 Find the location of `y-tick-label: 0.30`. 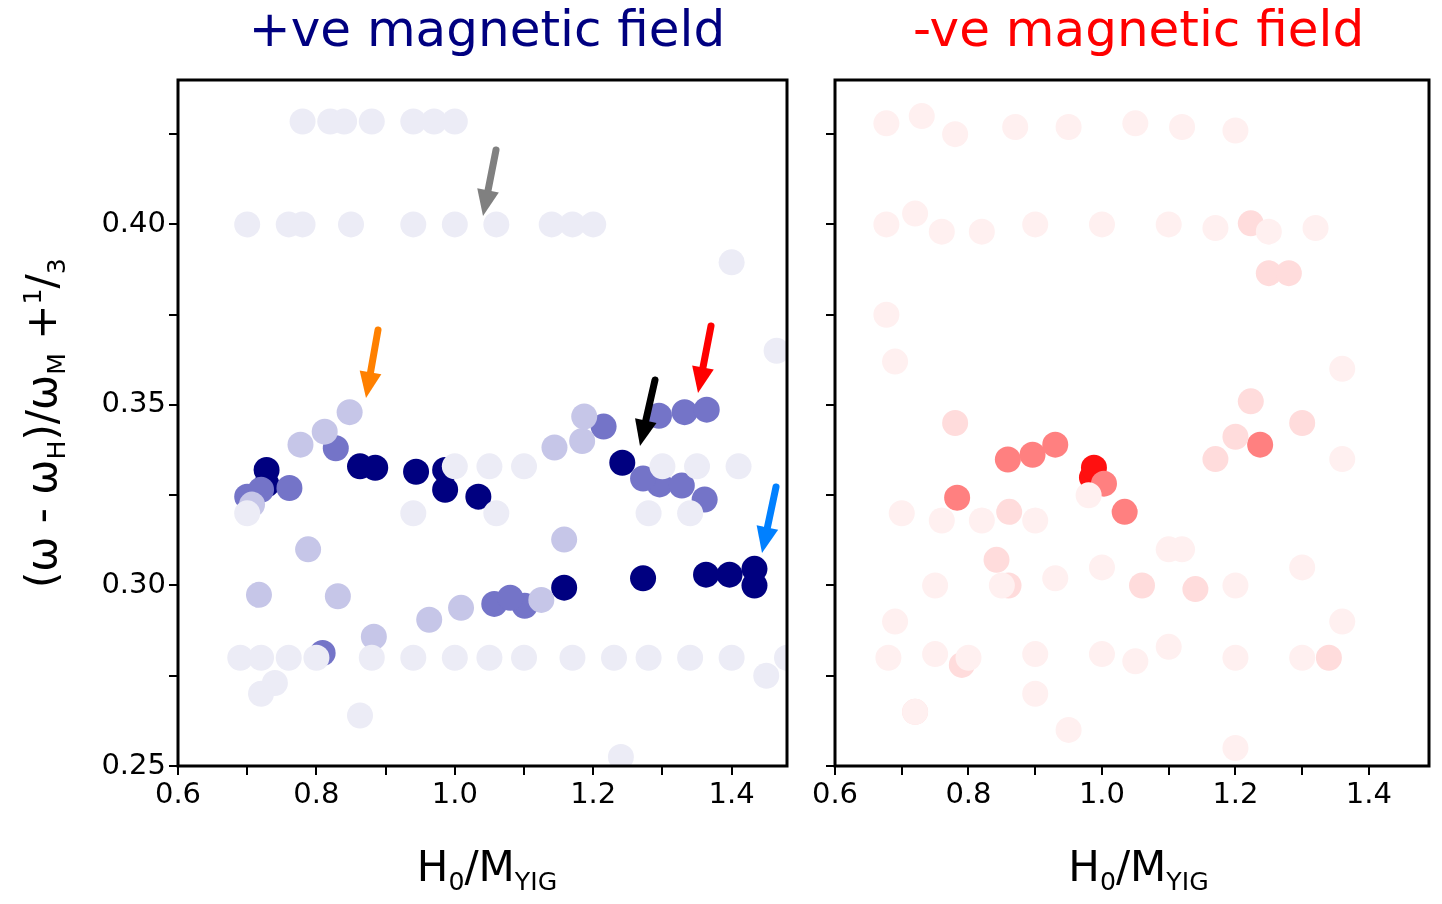

y-tick-label: 0.30 is located at coordinates (133, 583).